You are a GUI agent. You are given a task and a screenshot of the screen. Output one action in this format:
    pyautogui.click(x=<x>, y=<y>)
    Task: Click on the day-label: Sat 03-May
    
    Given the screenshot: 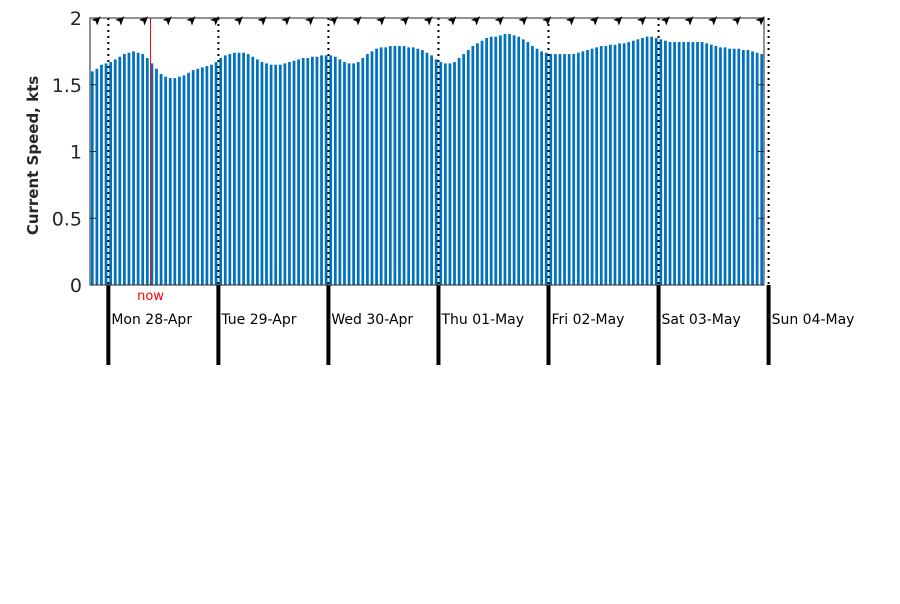 What is the action you would take?
    pyautogui.click(x=701, y=320)
    